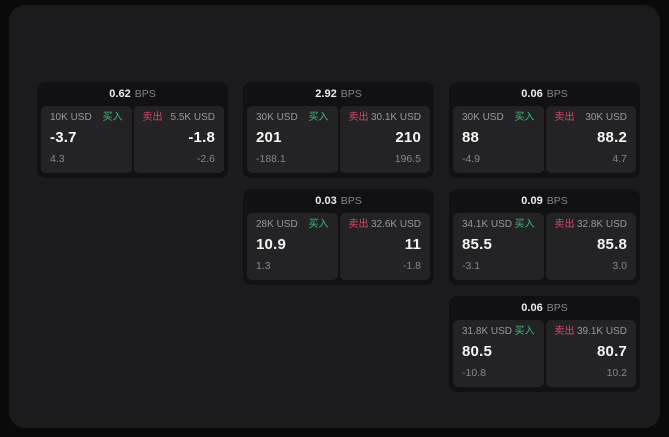 The width and height of the screenshot is (669, 437). What do you see at coordinates (57, 159) in the screenshot?
I see `buy-sub-value: 4.3` at bounding box center [57, 159].